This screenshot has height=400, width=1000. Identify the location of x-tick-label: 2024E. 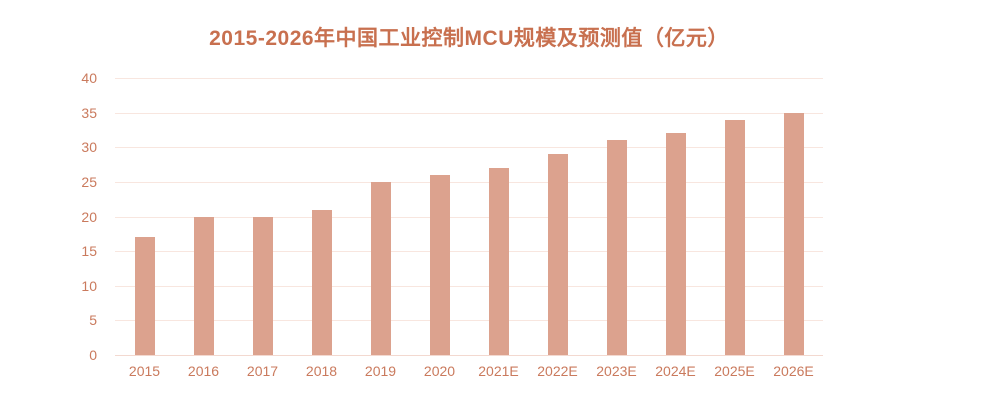
(675, 371).